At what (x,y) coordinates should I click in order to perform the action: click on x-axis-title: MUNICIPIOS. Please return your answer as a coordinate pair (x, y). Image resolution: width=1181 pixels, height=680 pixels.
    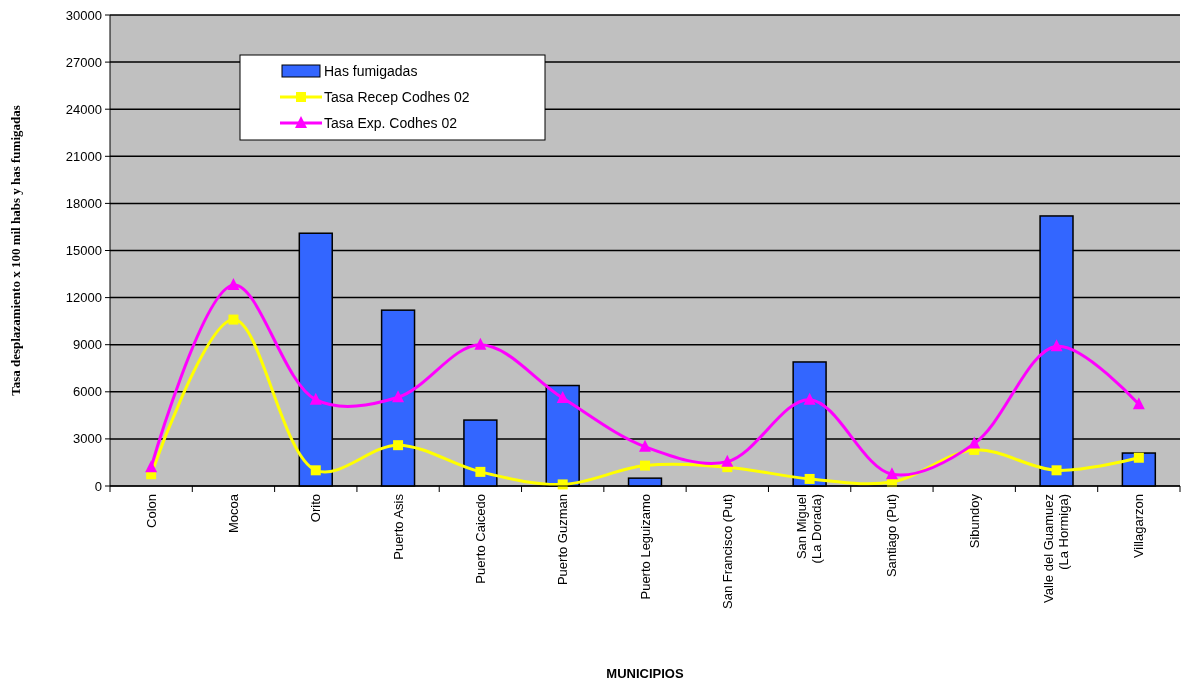
    Looking at the image, I should click on (645, 673).